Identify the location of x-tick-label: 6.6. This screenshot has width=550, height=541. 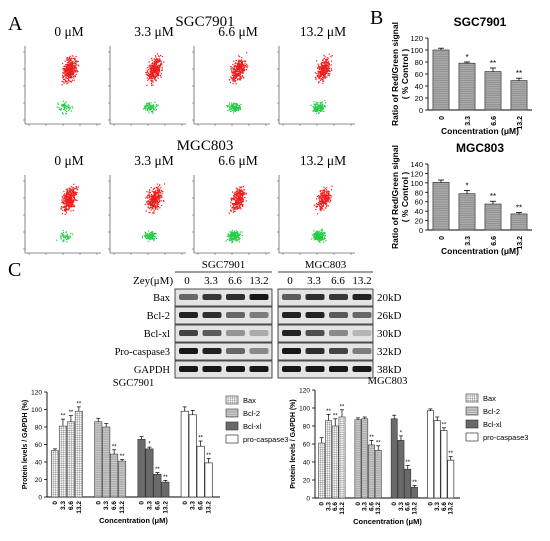
(157, 505).